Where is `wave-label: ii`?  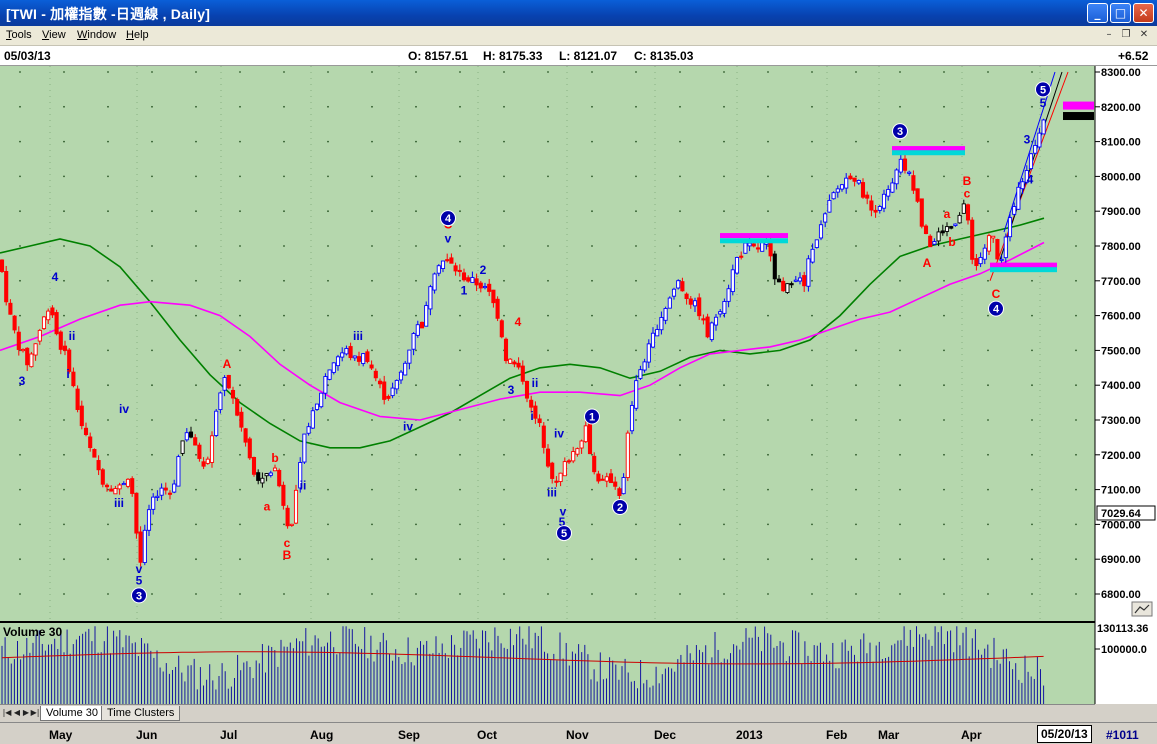
wave-label: ii is located at coordinates (303, 486).